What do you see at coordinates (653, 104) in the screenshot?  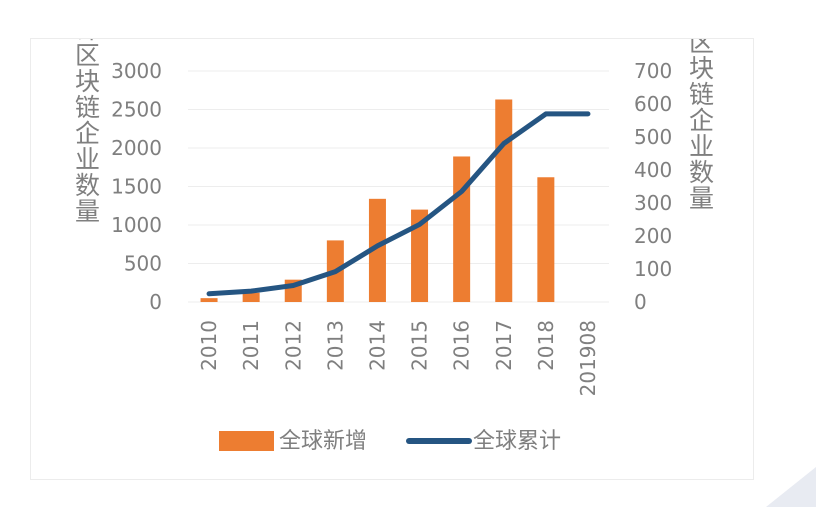 I see `right-tick-label: 600` at bounding box center [653, 104].